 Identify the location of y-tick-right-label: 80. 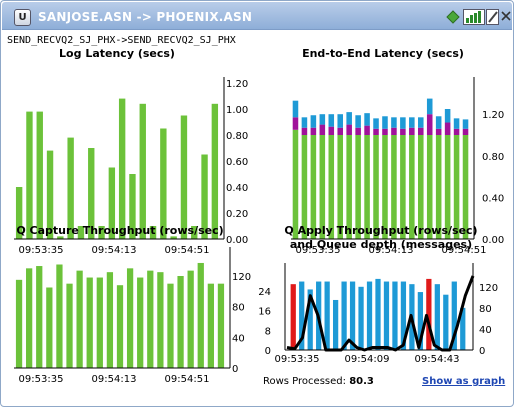
(485, 309).